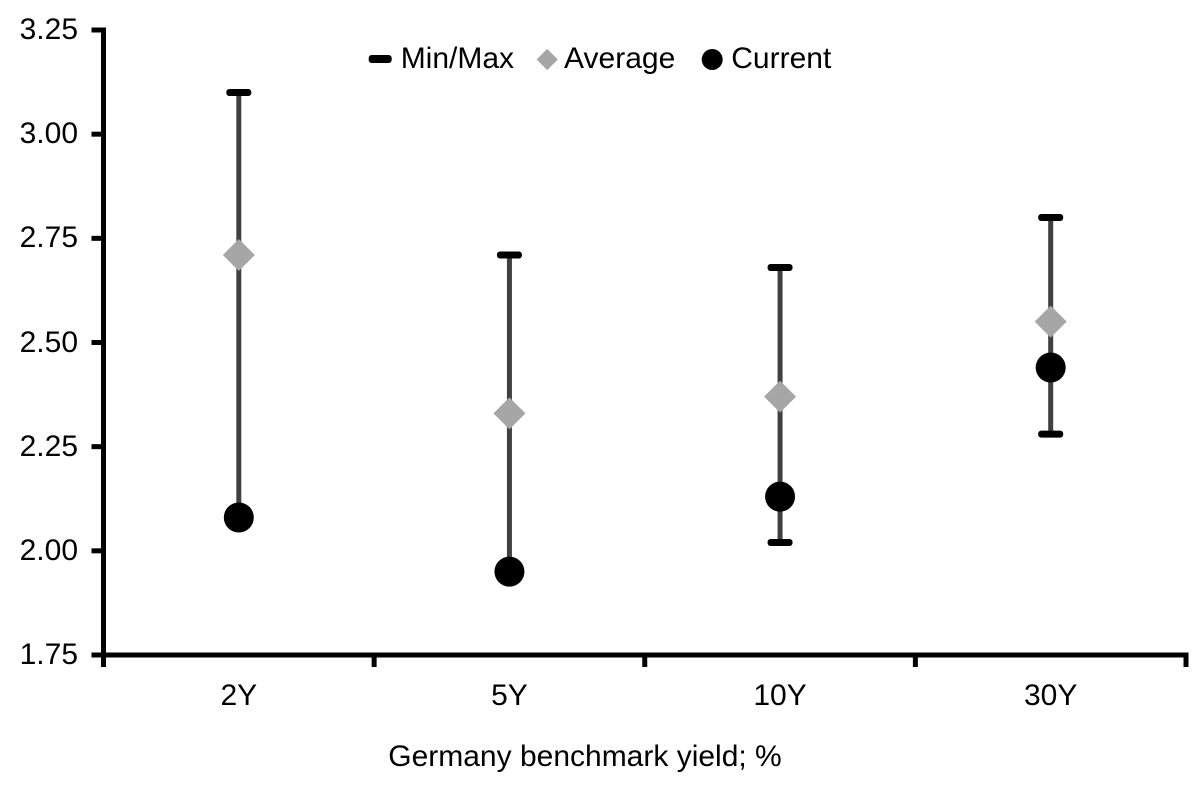 The image size is (1200, 788). What do you see at coordinates (780, 496) in the screenshot?
I see `current-marker-10Y` at bounding box center [780, 496].